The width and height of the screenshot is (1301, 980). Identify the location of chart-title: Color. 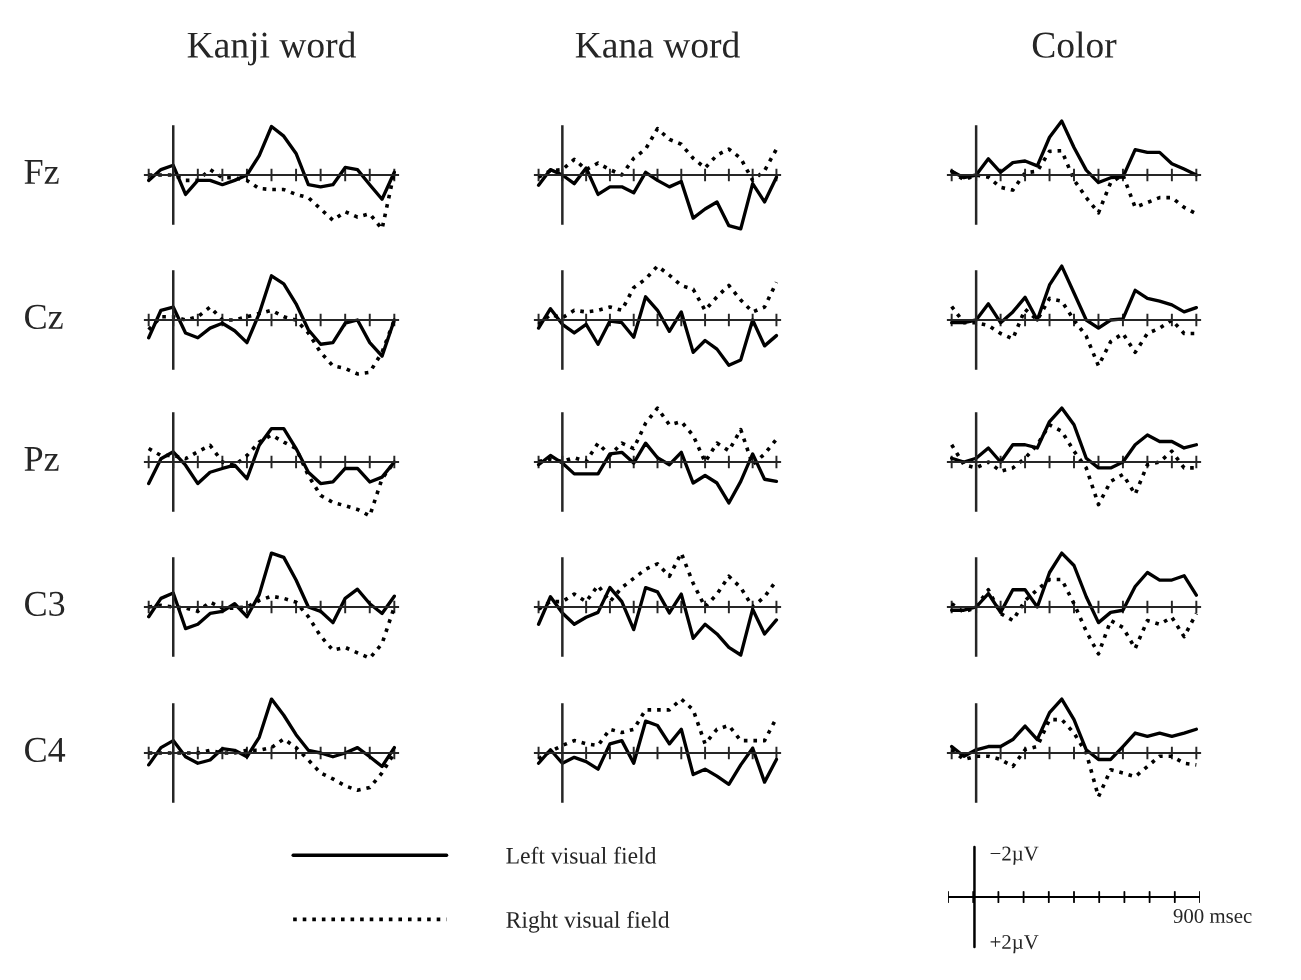
(1074, 44).